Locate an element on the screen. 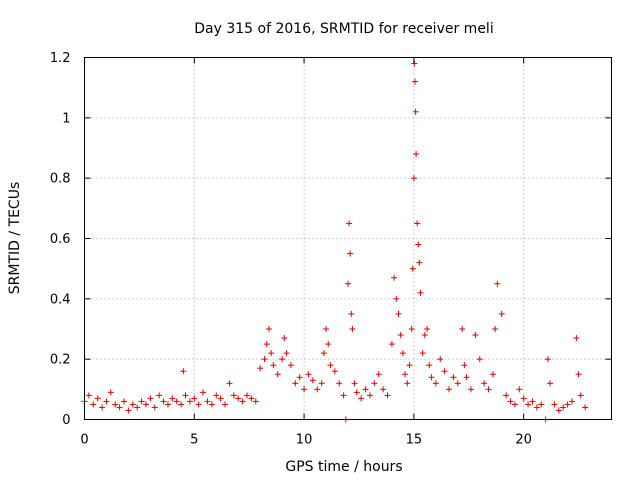 The width and height of the screenshot is (640, 480). y-tick-label: 0.8 is located at coordinates (60, 179).